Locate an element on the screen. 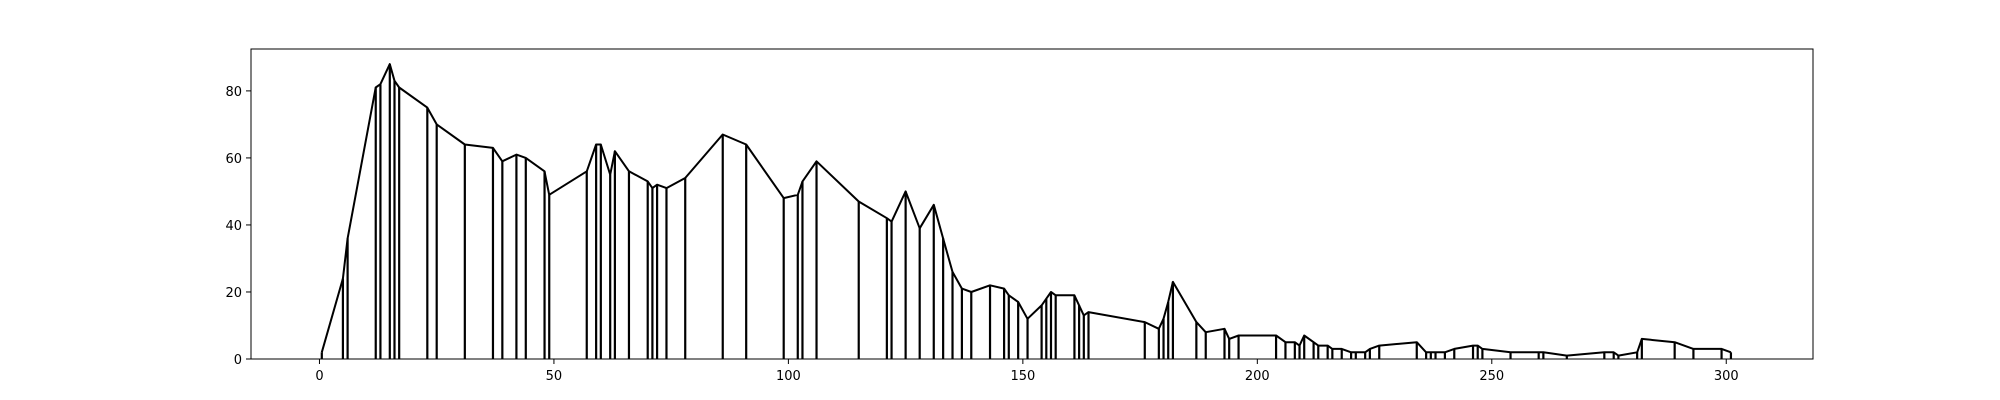 This screenshot has width=2000, height=400. x-tick-label: 150 is located at coordinates (1022, 376).